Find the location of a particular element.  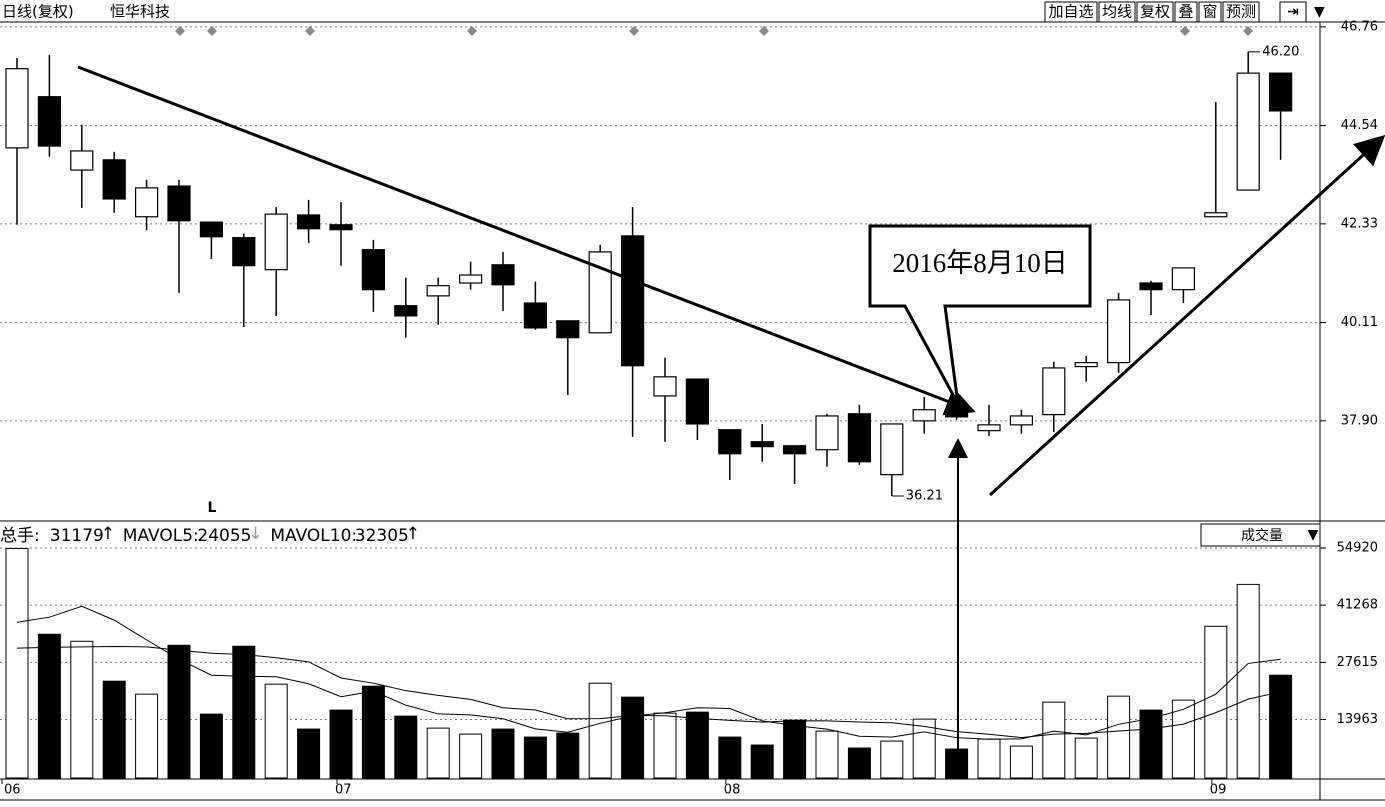

button-label: 窗 is located at coordinates (1209, 12).